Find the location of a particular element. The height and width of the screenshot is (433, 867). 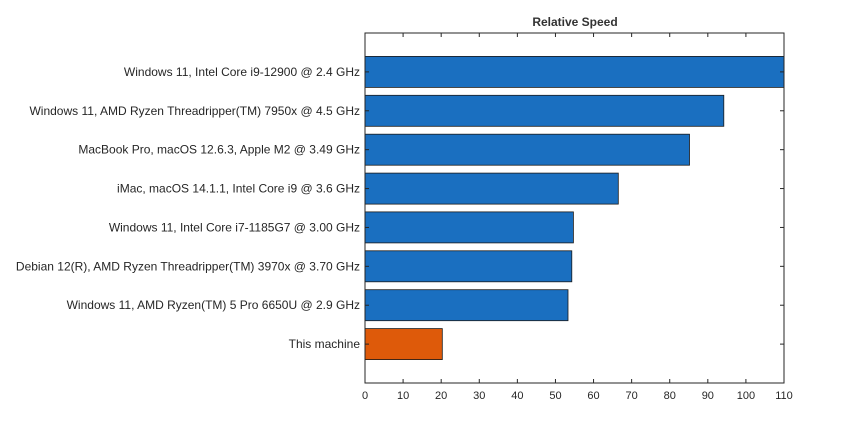

category-label-8: This machine is located at coordinates (325, 344).